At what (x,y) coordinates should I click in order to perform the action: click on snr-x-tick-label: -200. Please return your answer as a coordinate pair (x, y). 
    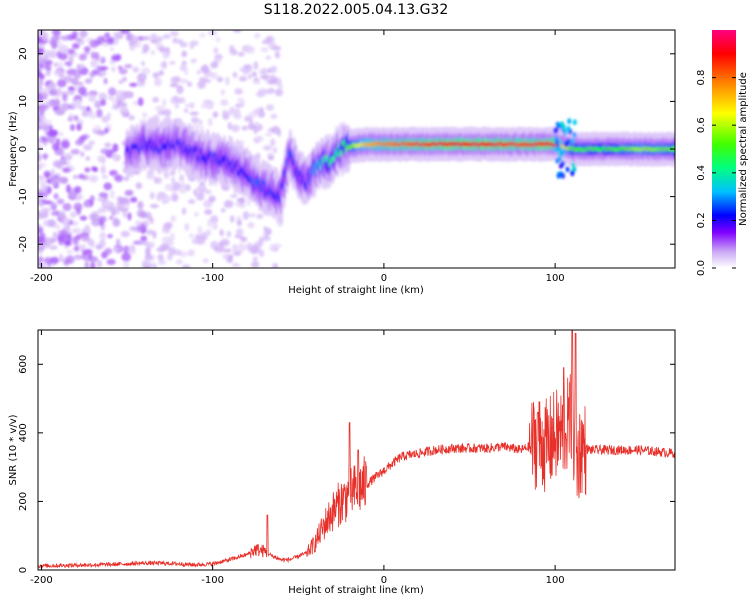
    Looking at the image, I should click on (41, 580).